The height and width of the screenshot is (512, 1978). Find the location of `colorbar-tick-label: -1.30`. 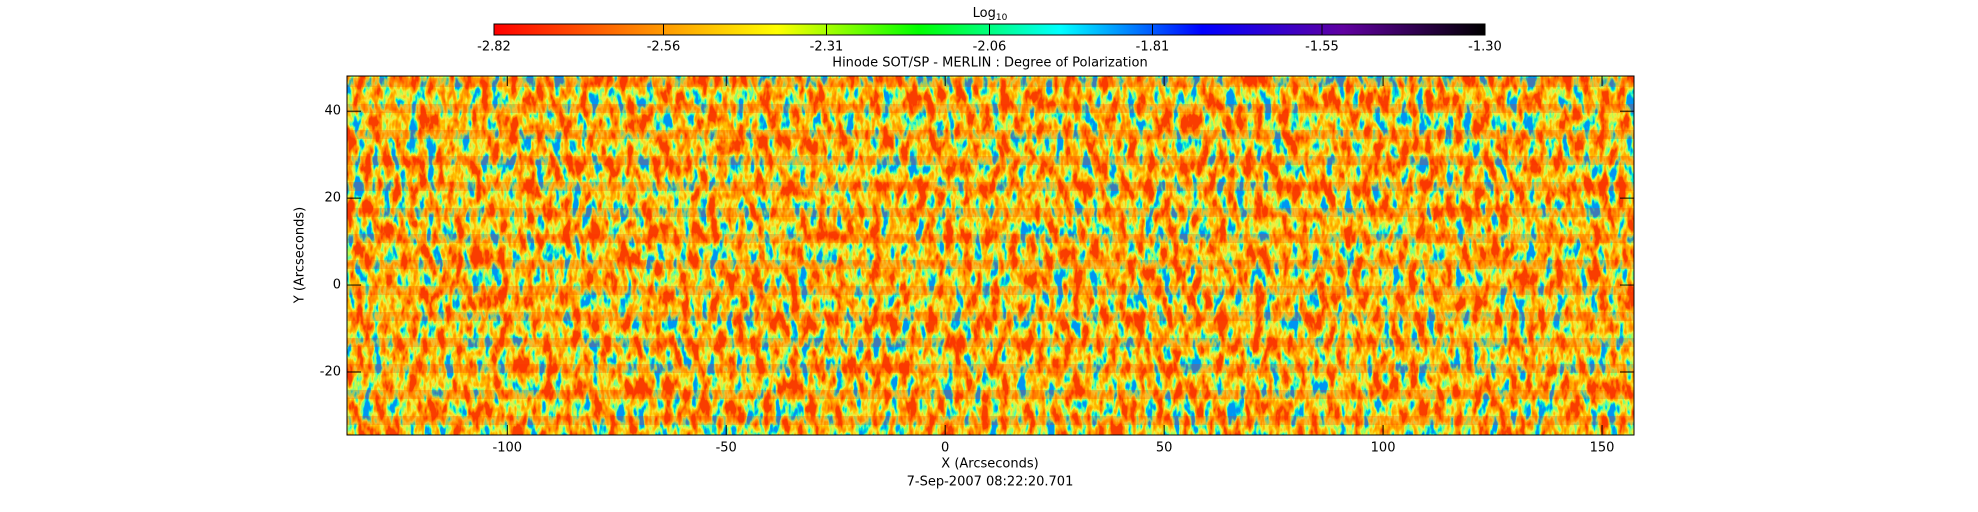

colorbar-tick-label: -1.30 is located at coordinates (1485, 47).